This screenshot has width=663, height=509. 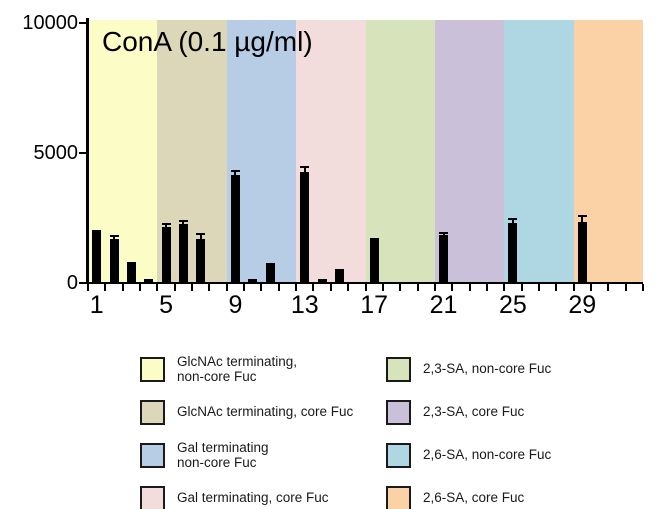 What do you see at coordinates (166, 305) in the screenshot?
I see `x-tick-label-5: 5` at bounding box center [166, 305].